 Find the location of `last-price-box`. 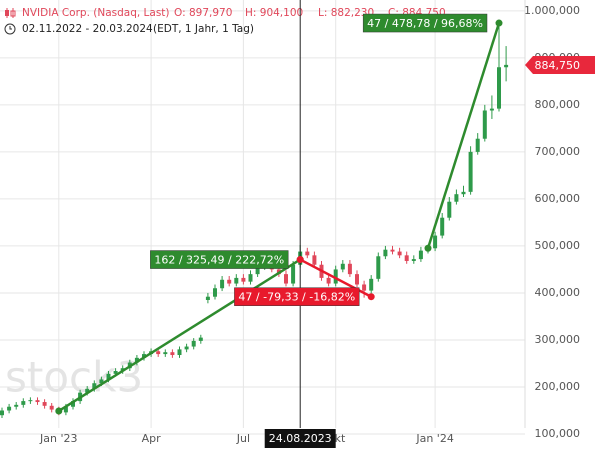

last-price-box is located at coordinates (560, 65).